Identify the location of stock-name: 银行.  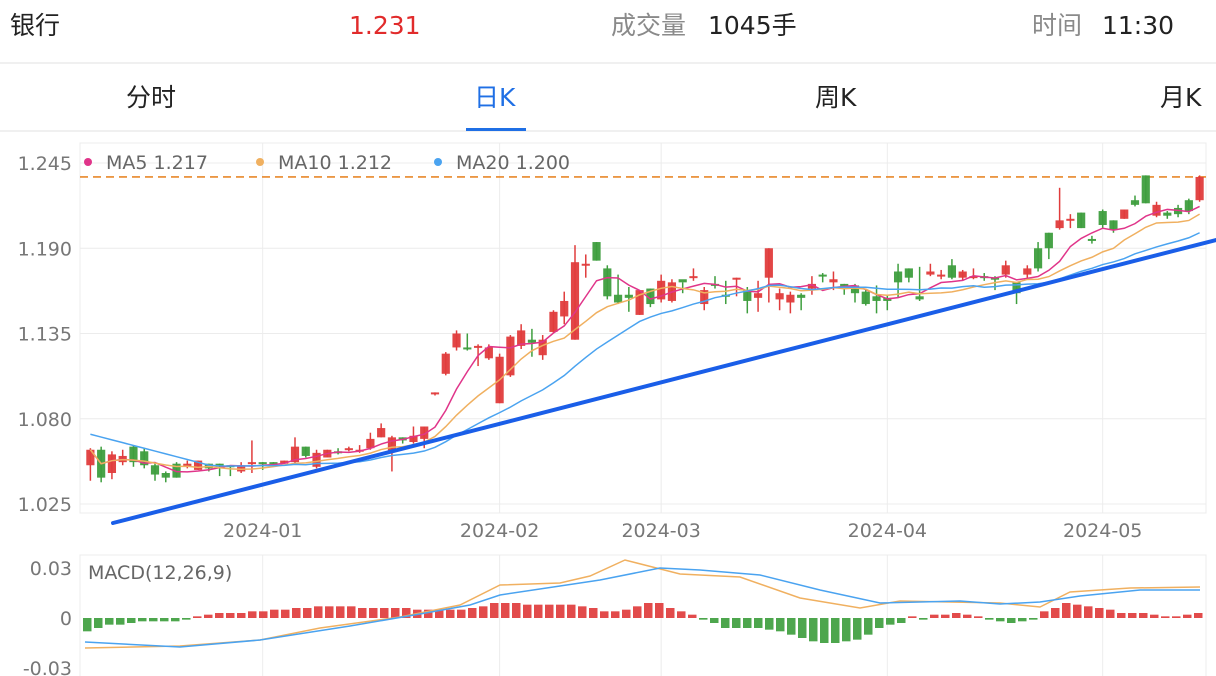
(35, 25).